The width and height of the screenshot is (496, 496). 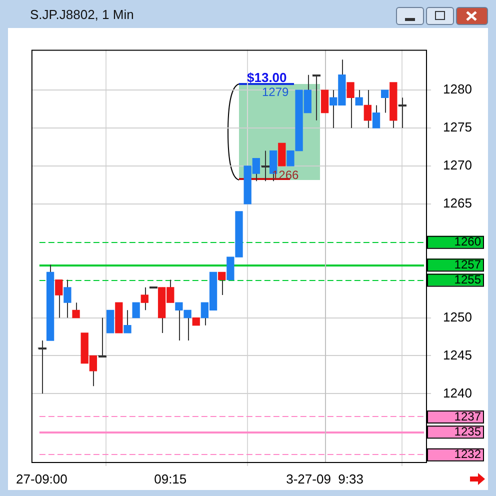 What do you see at coordinates (170, 478) in the screenshot?
I see `x-tick-label: 09:15` at bounding box center [170, 478].